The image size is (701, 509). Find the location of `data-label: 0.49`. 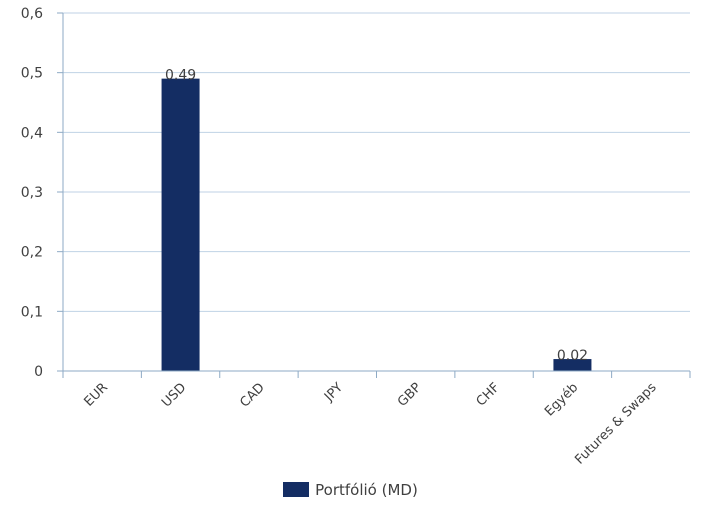

data-label: 0.49 is located at coordinates (180, 76).